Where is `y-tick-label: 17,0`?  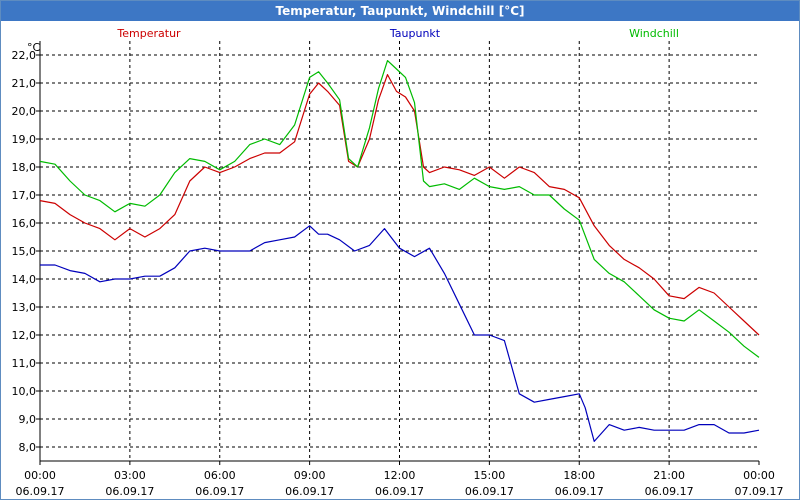 y-tick-label: 17,0 is located at coordinates (24, 195).